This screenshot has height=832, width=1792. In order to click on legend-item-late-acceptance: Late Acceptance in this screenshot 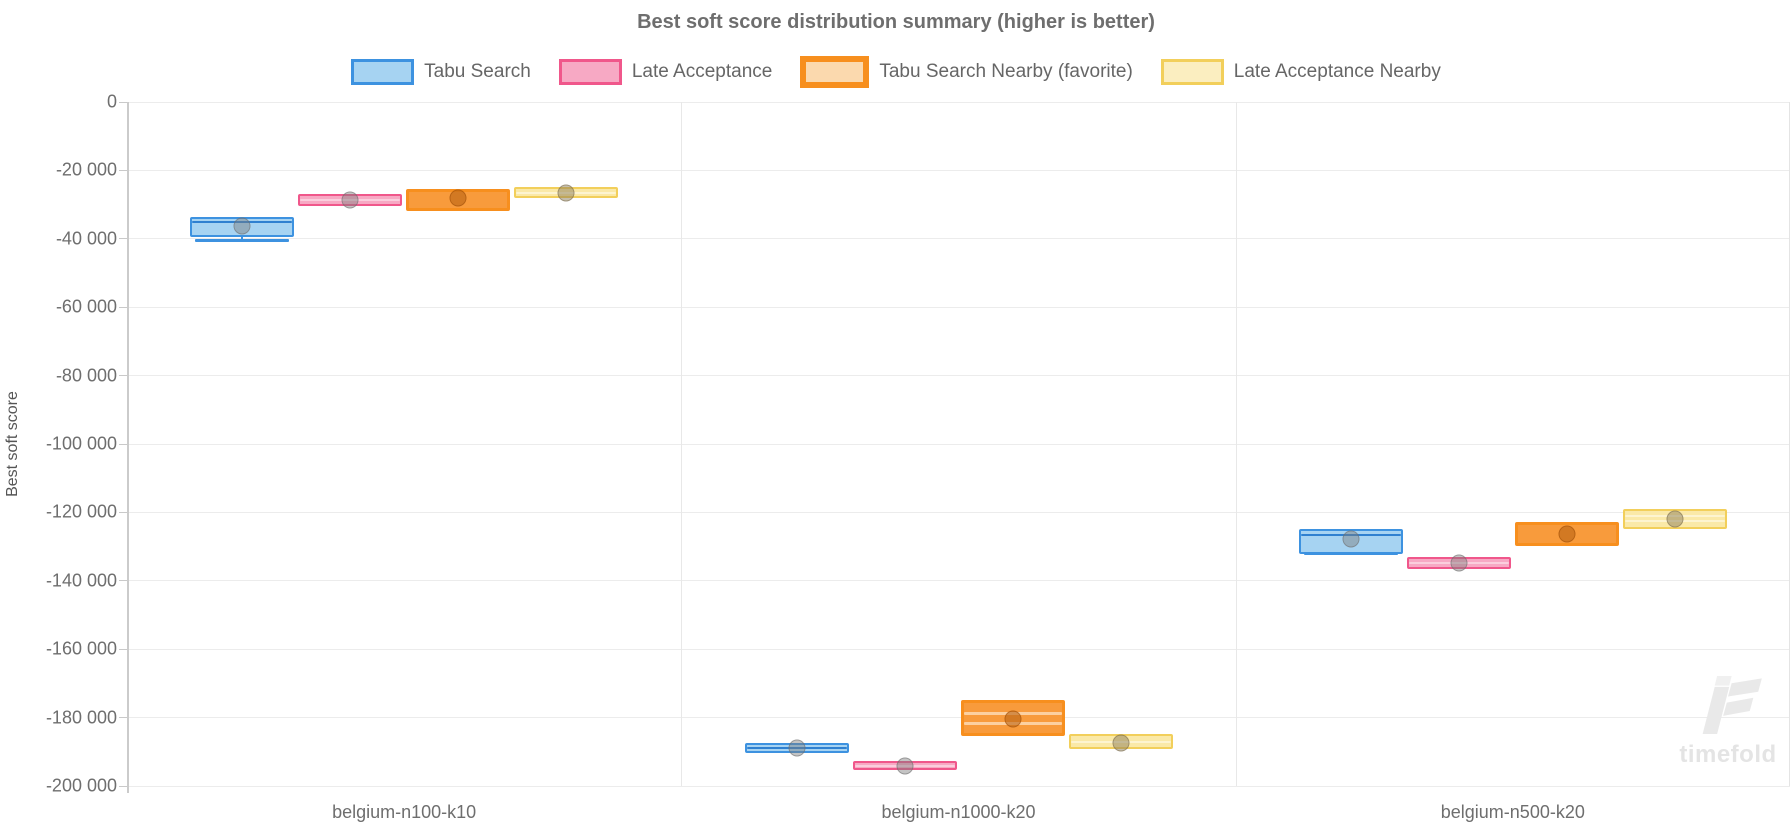, I will do `click(665, 72)`.